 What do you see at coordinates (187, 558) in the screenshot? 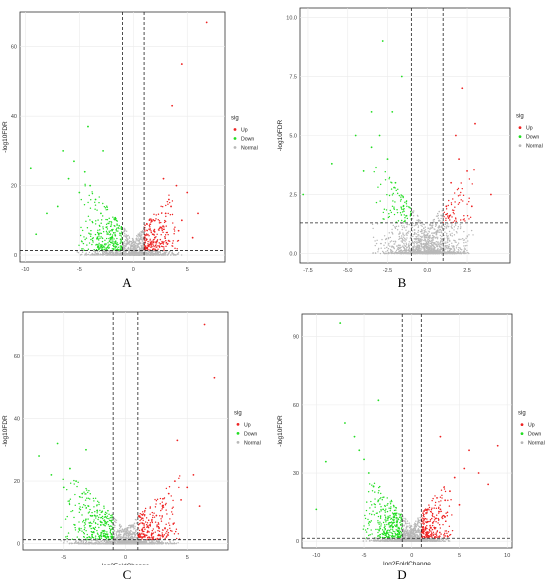
I see `x-tick-label: 5` at bounding box center [187, 558].